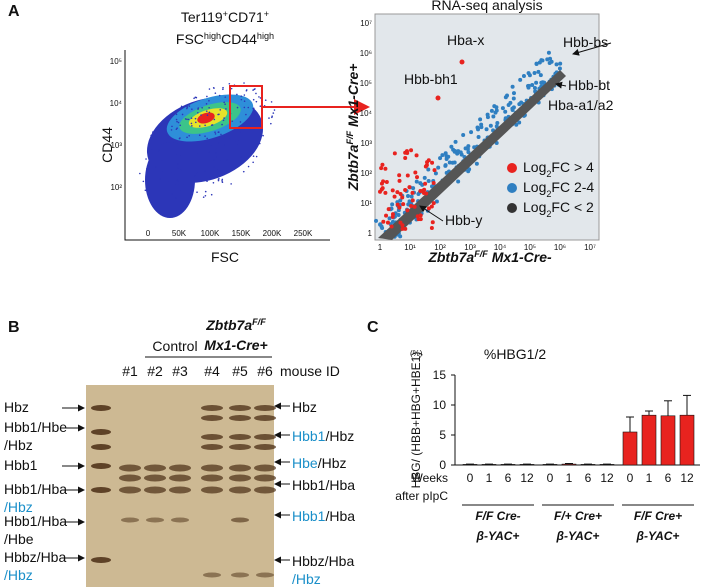  Describe the element at coordinates (259, 322) in the screenshot. I see `text-part: F/F` at that location.